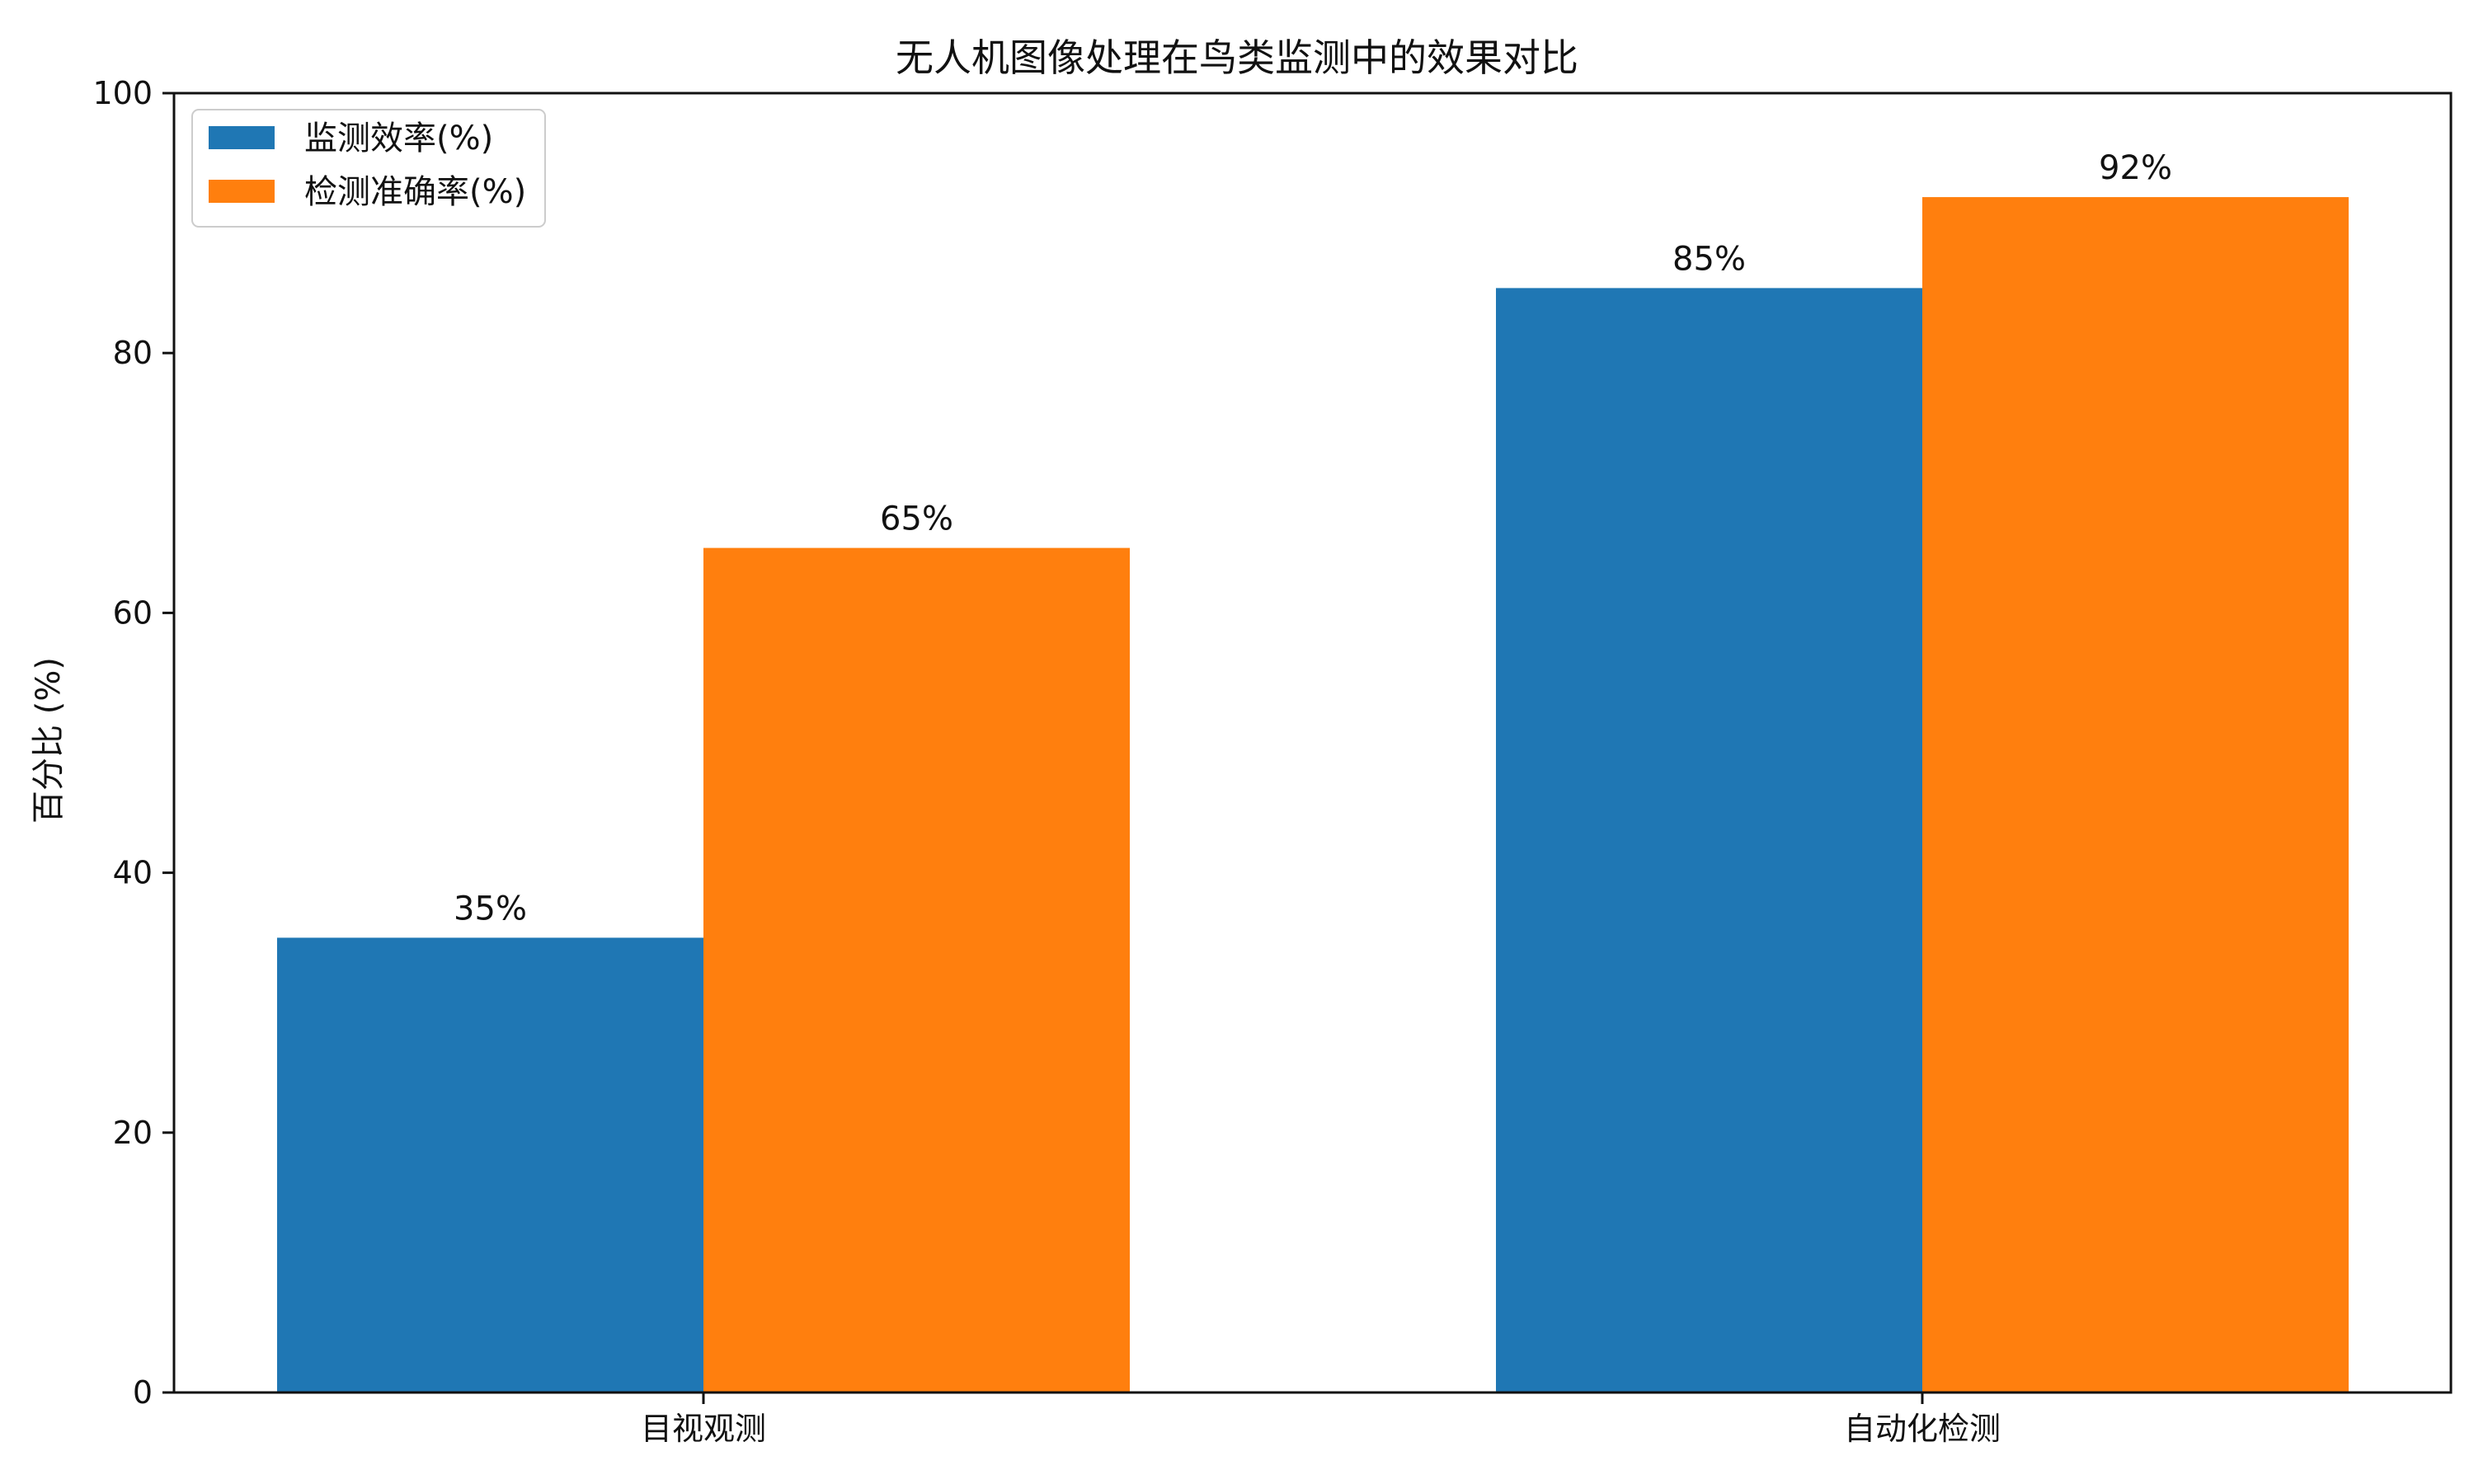 The width and height of the screenshot is (2474, 1484). I want to click on y-tick-label: 100, so click(122, 93).